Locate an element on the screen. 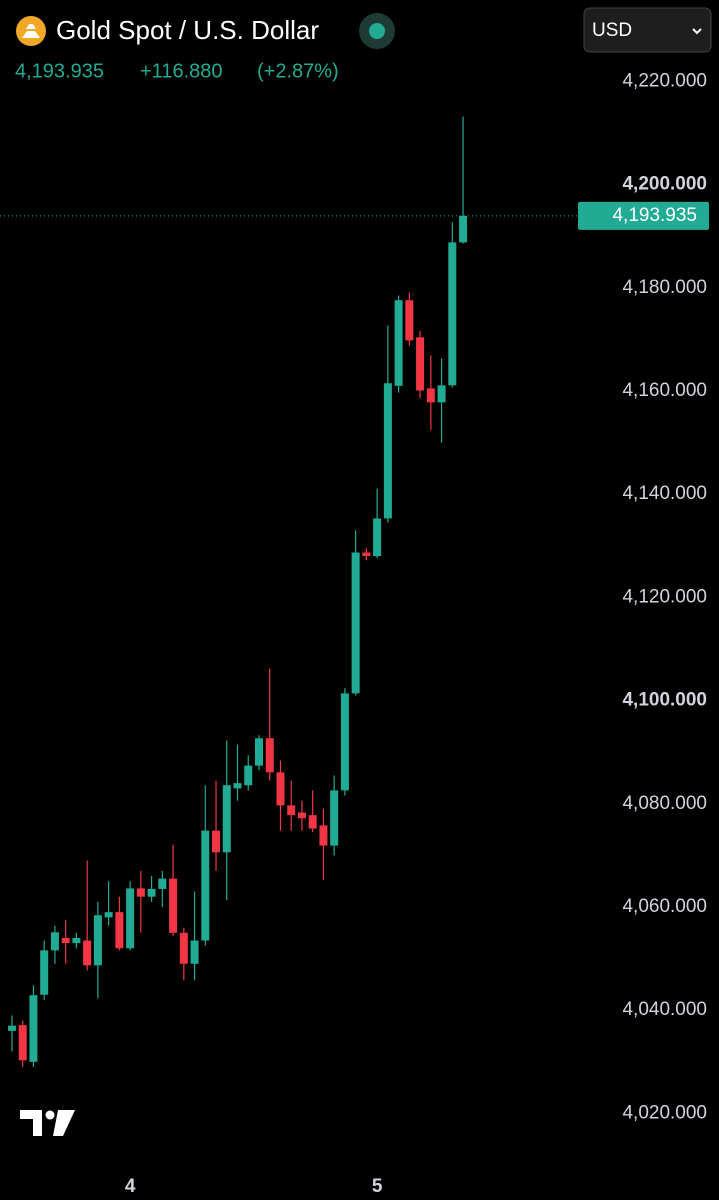 The width and height of the screenshot is (719, 1200). gold-bars is located at coordinates (31, 31).